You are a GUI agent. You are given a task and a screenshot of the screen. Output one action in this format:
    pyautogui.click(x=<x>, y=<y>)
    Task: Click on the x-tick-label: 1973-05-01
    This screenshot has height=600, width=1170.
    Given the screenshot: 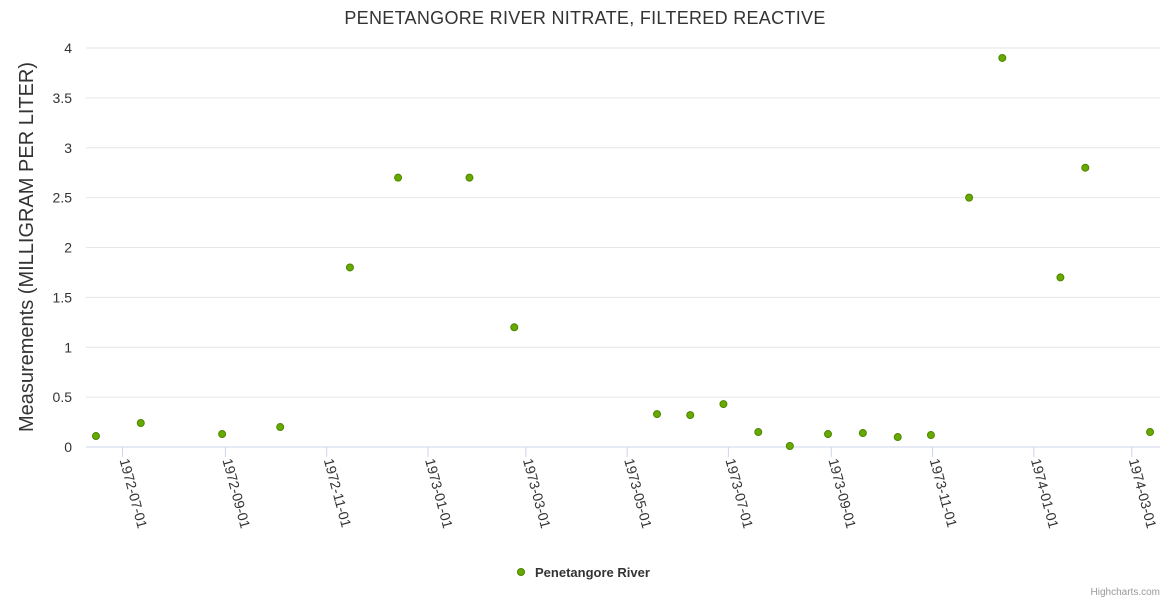 What is the action you would take?
    pyautogui.click(x=638, y=494)
    